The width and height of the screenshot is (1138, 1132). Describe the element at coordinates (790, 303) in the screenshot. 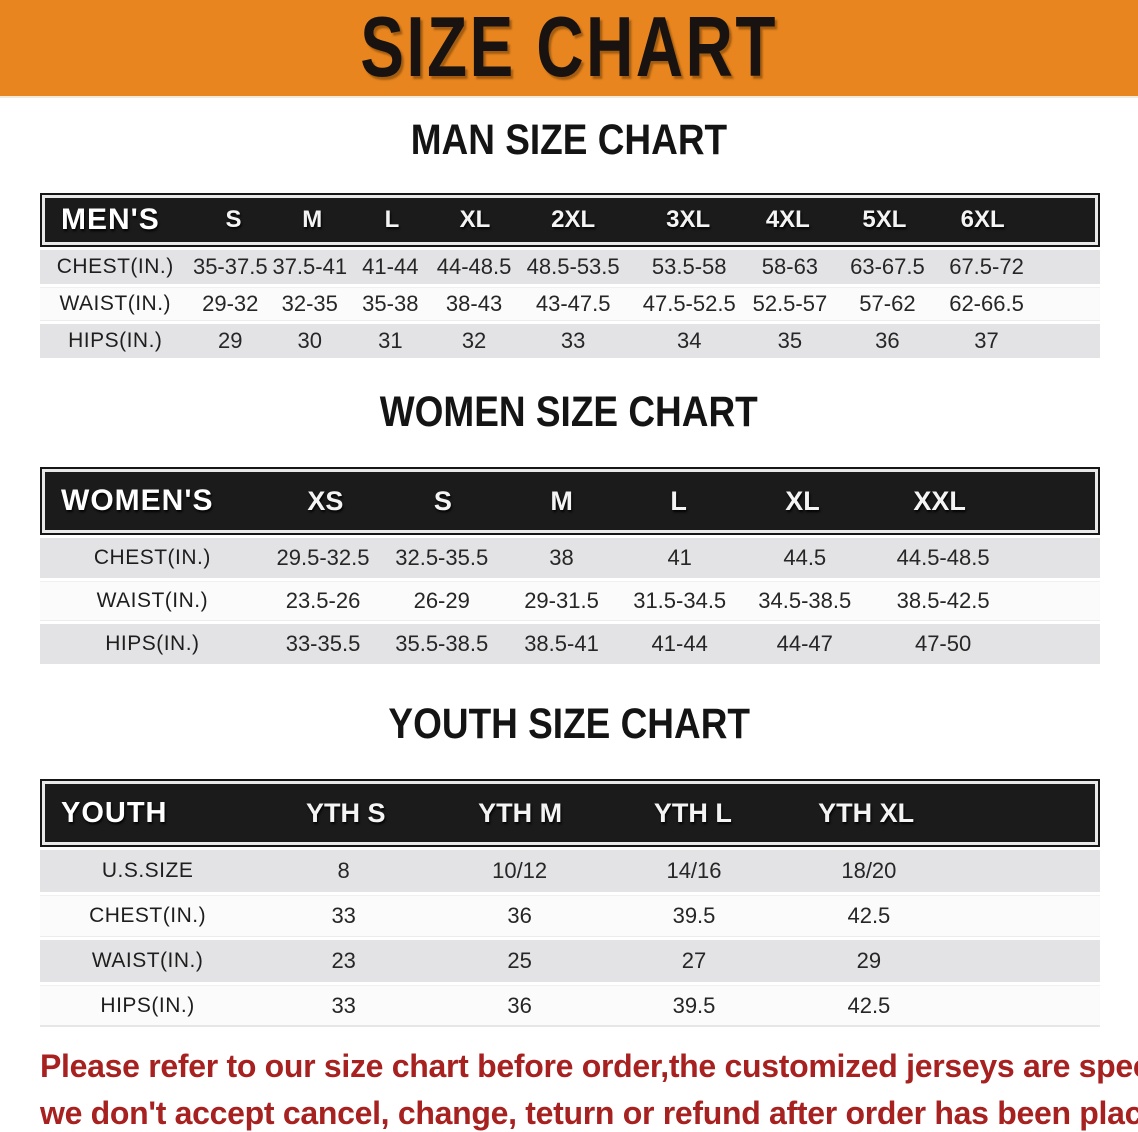

I see `table-cell: 52.5-57` at that location.